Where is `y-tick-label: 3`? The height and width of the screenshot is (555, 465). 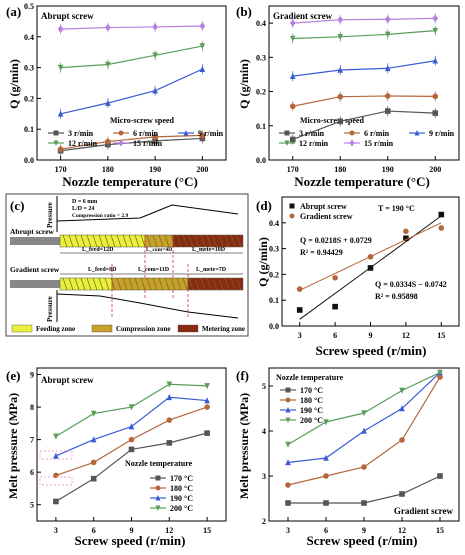 y-tick-label: 3 is located at coordinates (264, 476).